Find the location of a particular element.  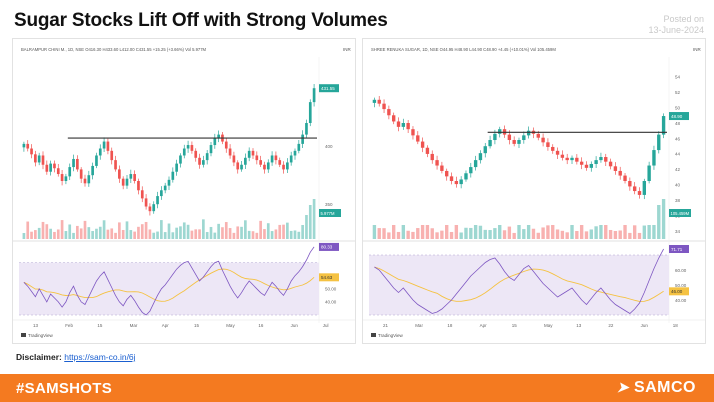

samco-logo-icon: ➤ is located at coordinates (624, 387).